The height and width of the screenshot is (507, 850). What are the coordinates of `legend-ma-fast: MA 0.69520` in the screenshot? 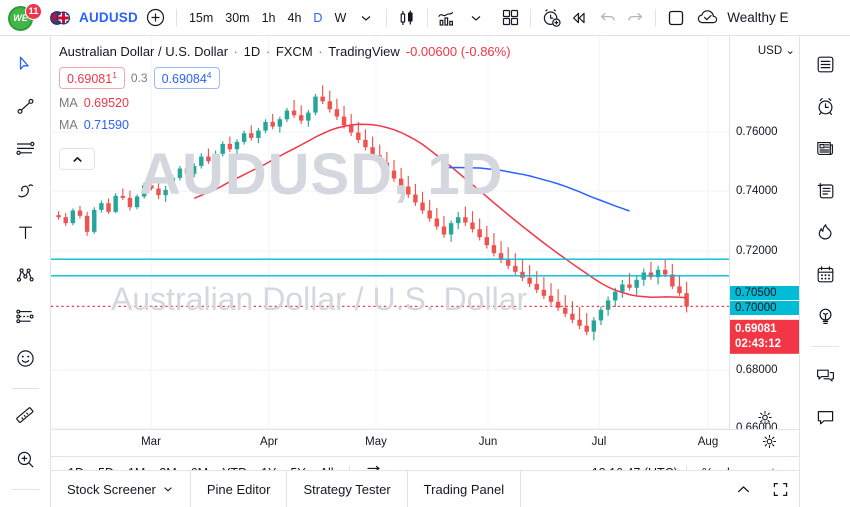 It's located at (94, 103).